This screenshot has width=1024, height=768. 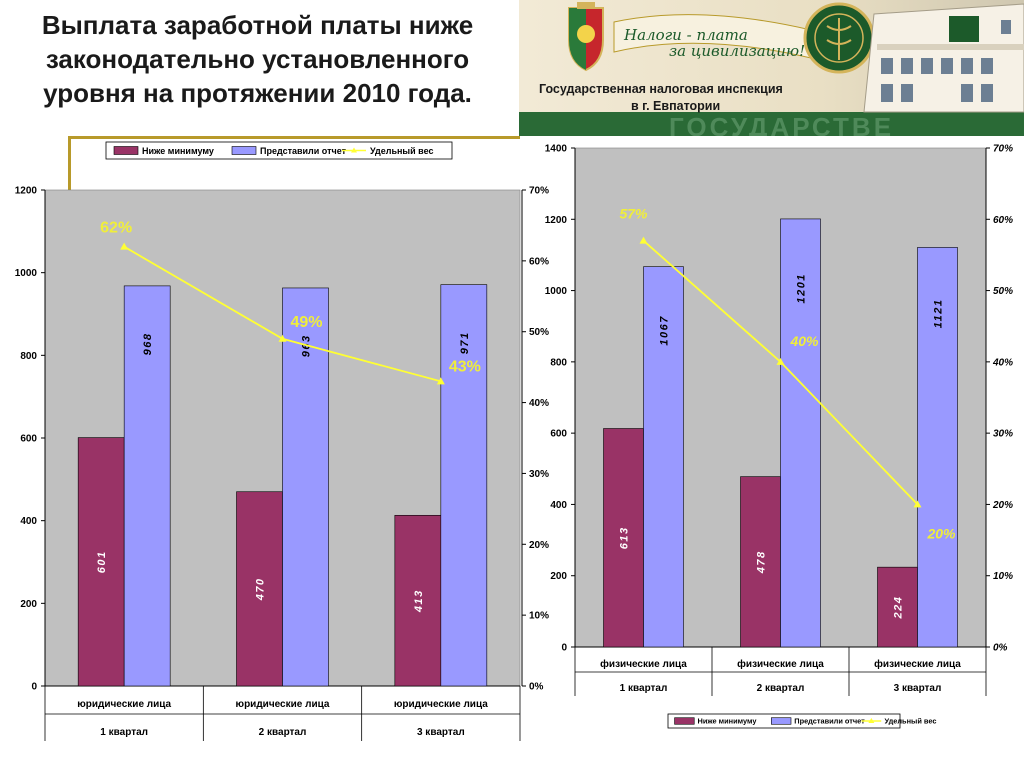 What do you see at coordinates (539, 545) in the screenshot?
I see `left-y2-tick-label: 20%` at bounding box center [539, 545].